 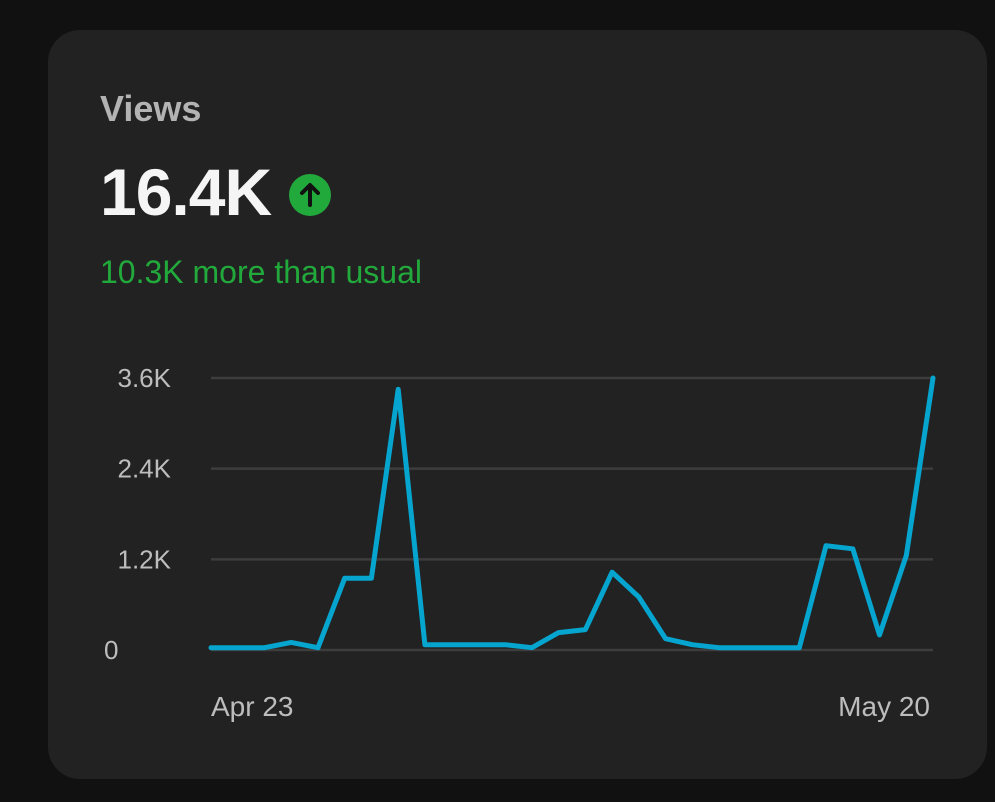 What do you see at coordinates (111, 650) in the screenshot?
I see `y-tick-label: 0` at bounding box center [111, 650].